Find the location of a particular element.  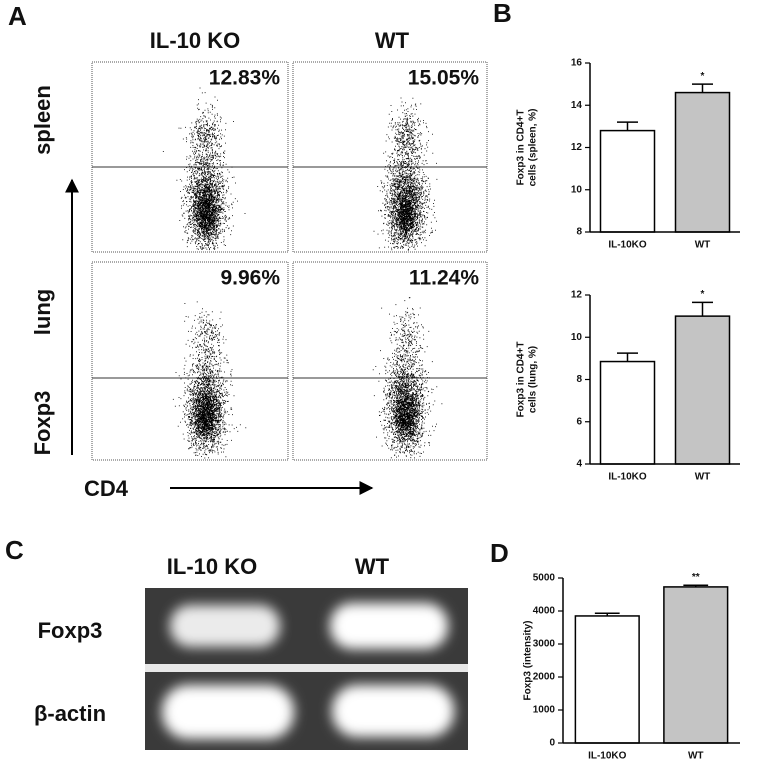

panel-letter: C is located at coordinates (14, 550).